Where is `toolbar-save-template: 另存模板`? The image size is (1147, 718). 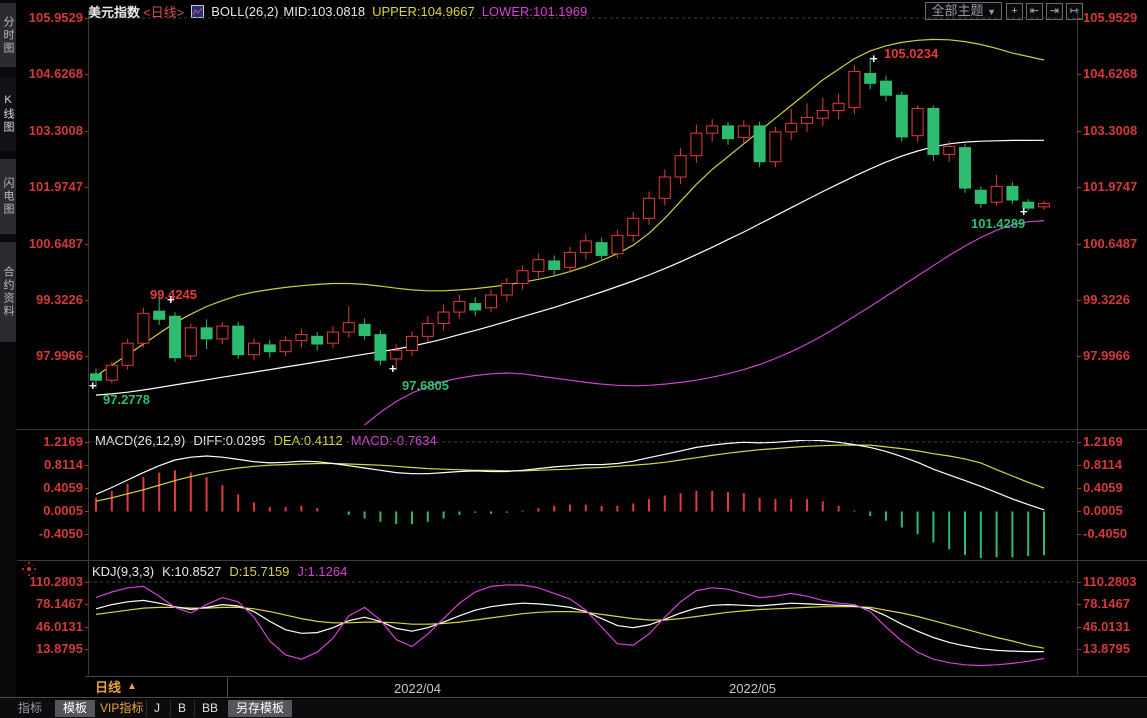 toolbar-save-template: 另存模板 is located at coordinates (260, 708).